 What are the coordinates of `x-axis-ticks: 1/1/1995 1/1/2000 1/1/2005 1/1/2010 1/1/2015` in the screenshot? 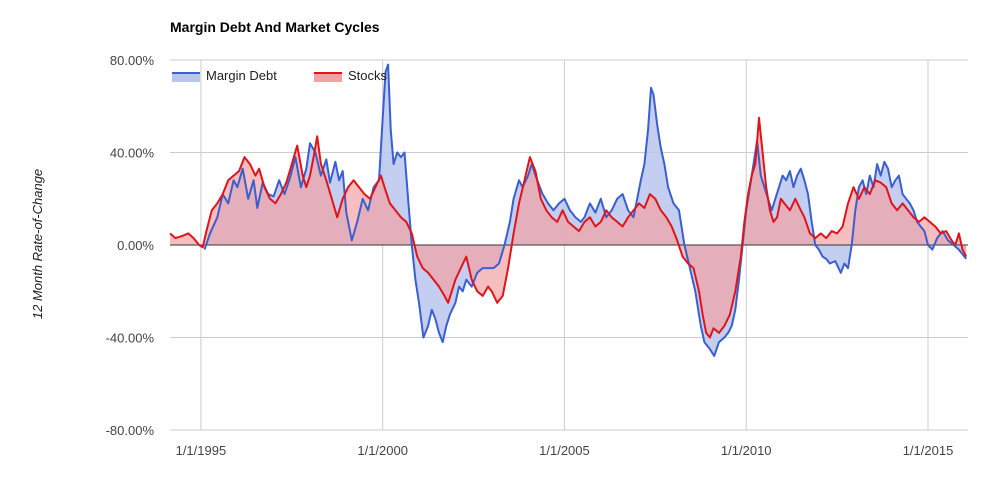 It's located at (565, 450).